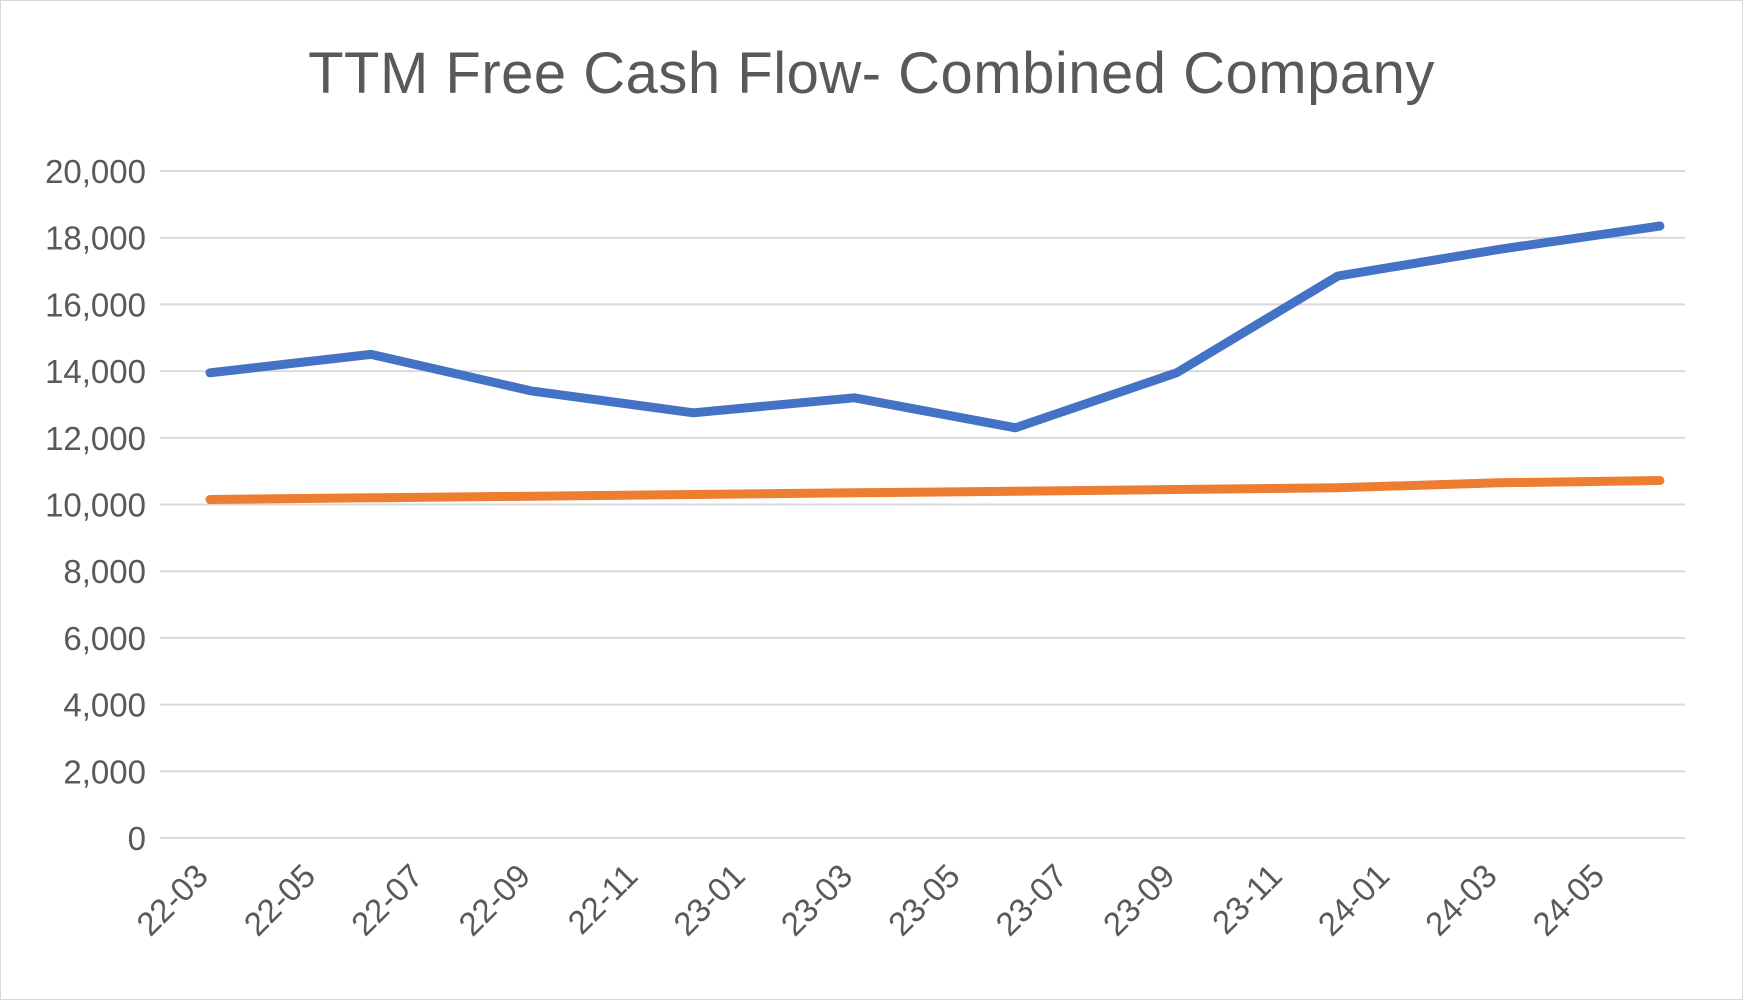 The height and width of the screenshot is (1000, 1743). Describe the element at coordinates (817, 900) in the screenshot. I see `x-tick-label: 23-03` at that location.